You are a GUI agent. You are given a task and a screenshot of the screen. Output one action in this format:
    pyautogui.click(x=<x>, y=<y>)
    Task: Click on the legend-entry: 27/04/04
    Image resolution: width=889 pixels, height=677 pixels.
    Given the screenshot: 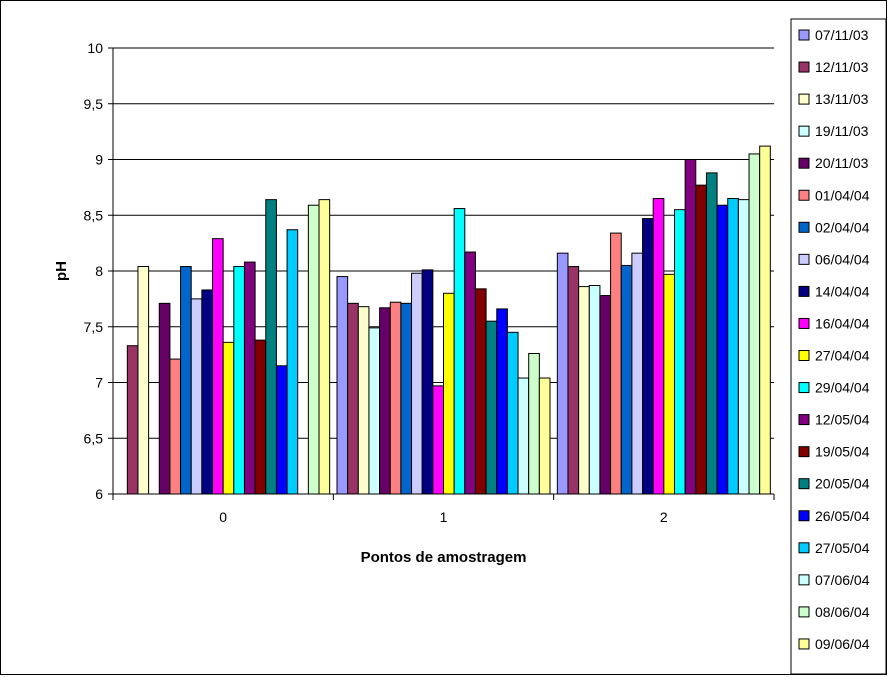 What is the action you would take?
    pyautogui.click(x=842, y=356)
    